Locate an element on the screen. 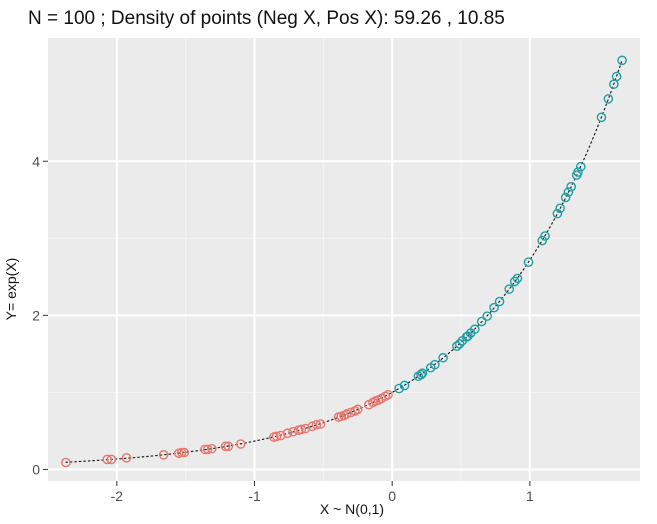 This screenshot has width=657, height=524. x-tick-label: -2 is located at coordinates (117, 496).